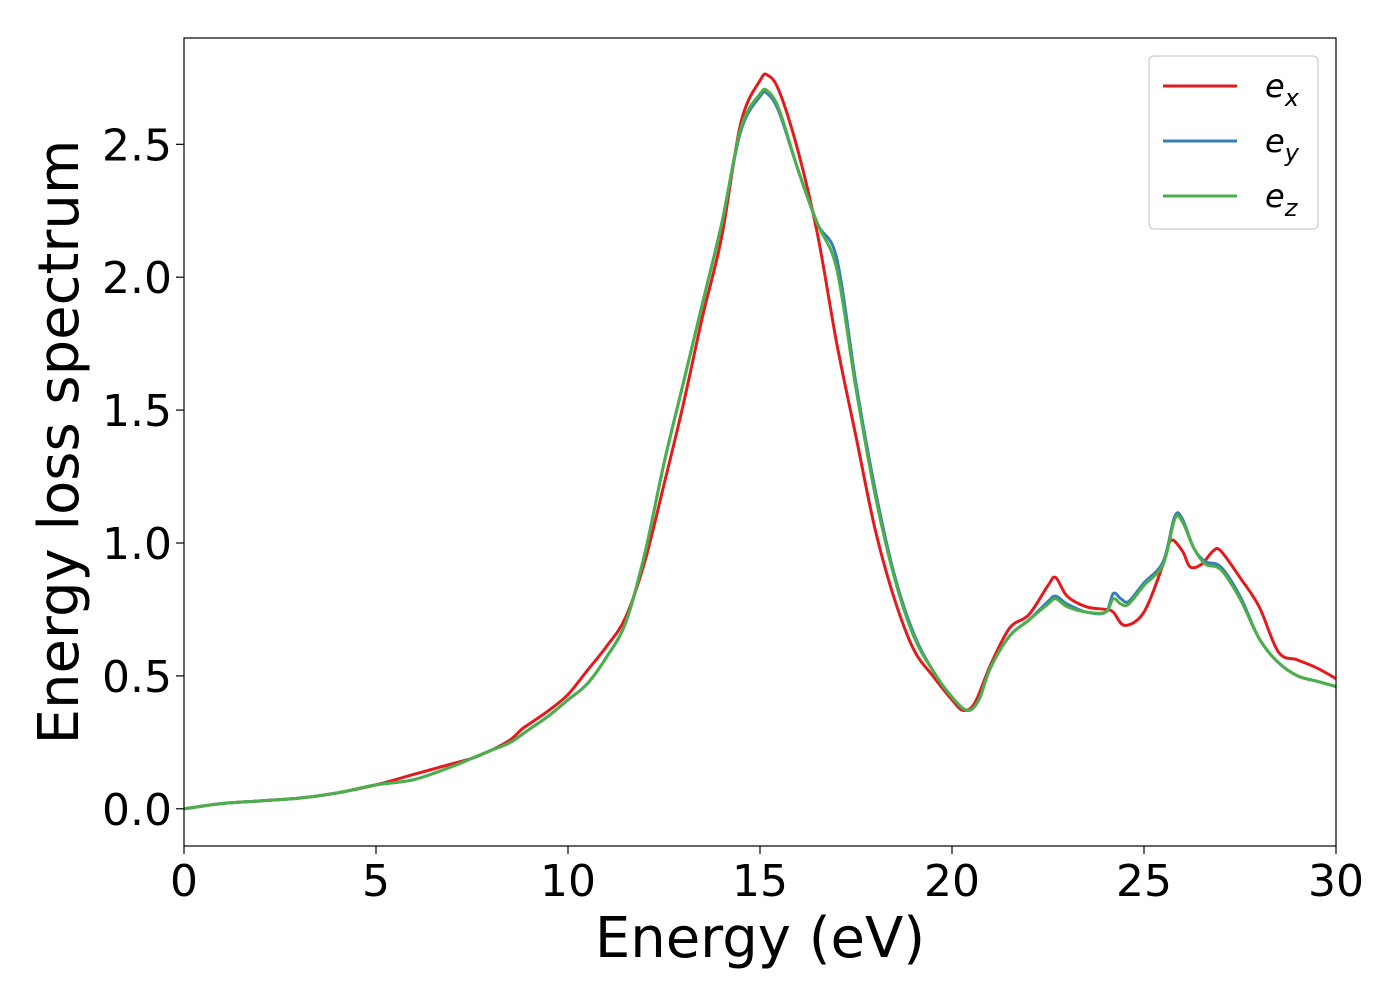 This screenshot has width=1400, height=1000. I want to click on x-tick-label: 0, so click(184, 881).